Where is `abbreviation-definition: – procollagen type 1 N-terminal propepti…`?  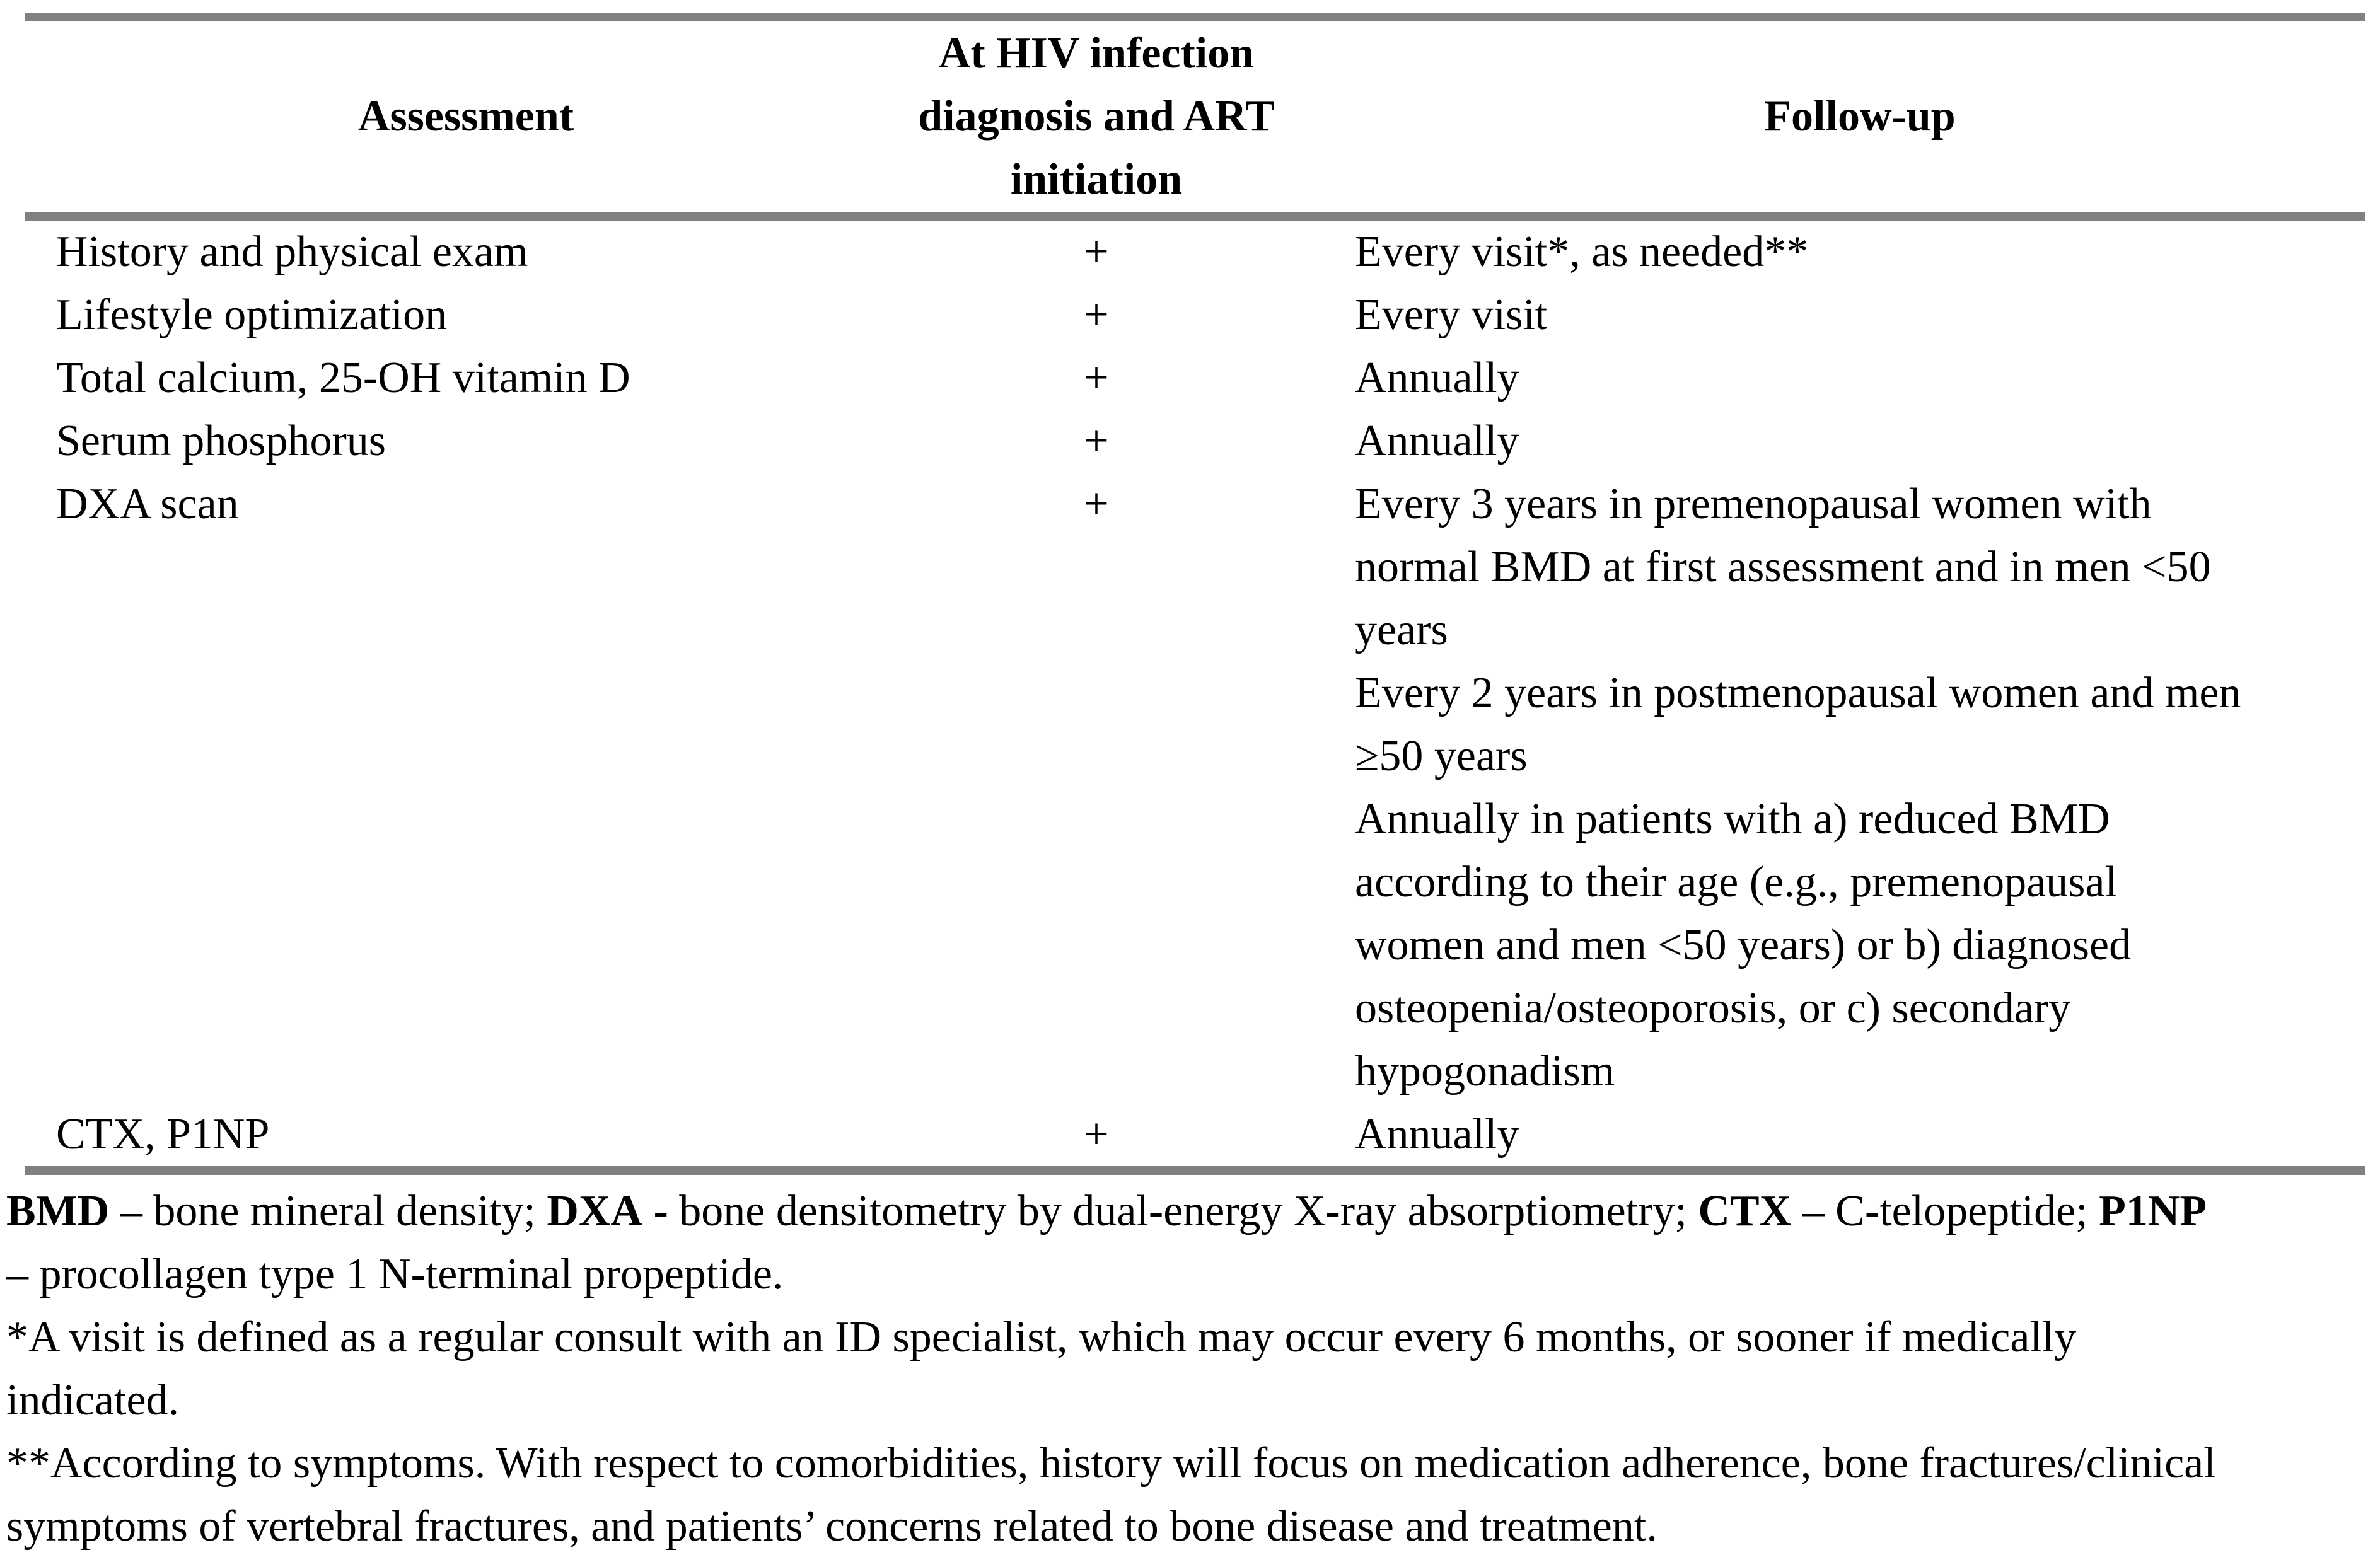 abbreviation-definition: – procollagen type 1 N-terminal propepti… is located at coordinates (395, 1274).